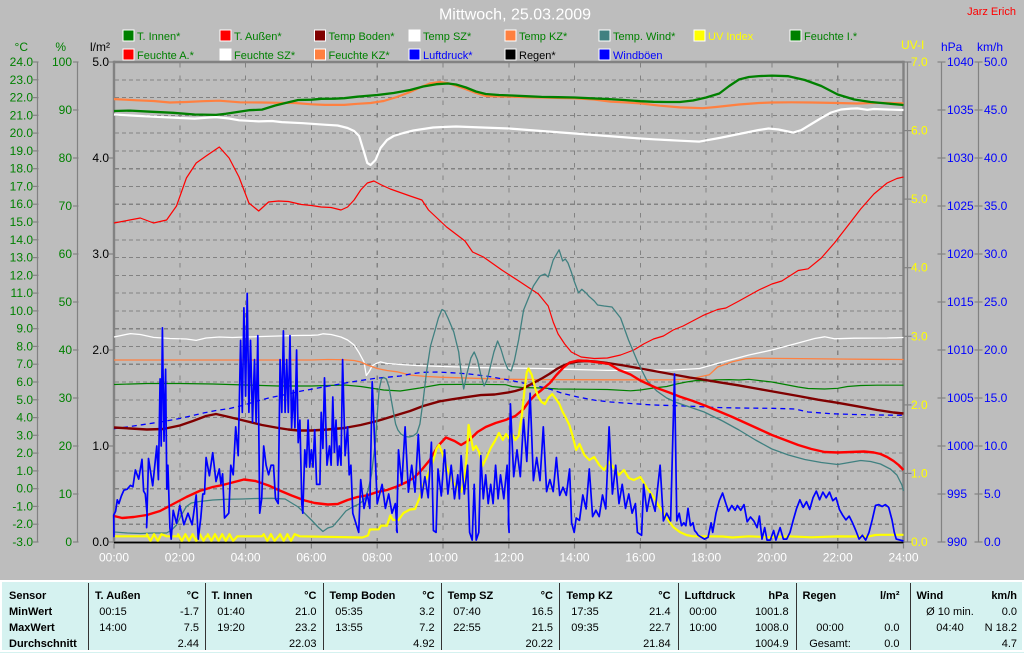  I want to click on svg-text: 40, so click(66, 350).